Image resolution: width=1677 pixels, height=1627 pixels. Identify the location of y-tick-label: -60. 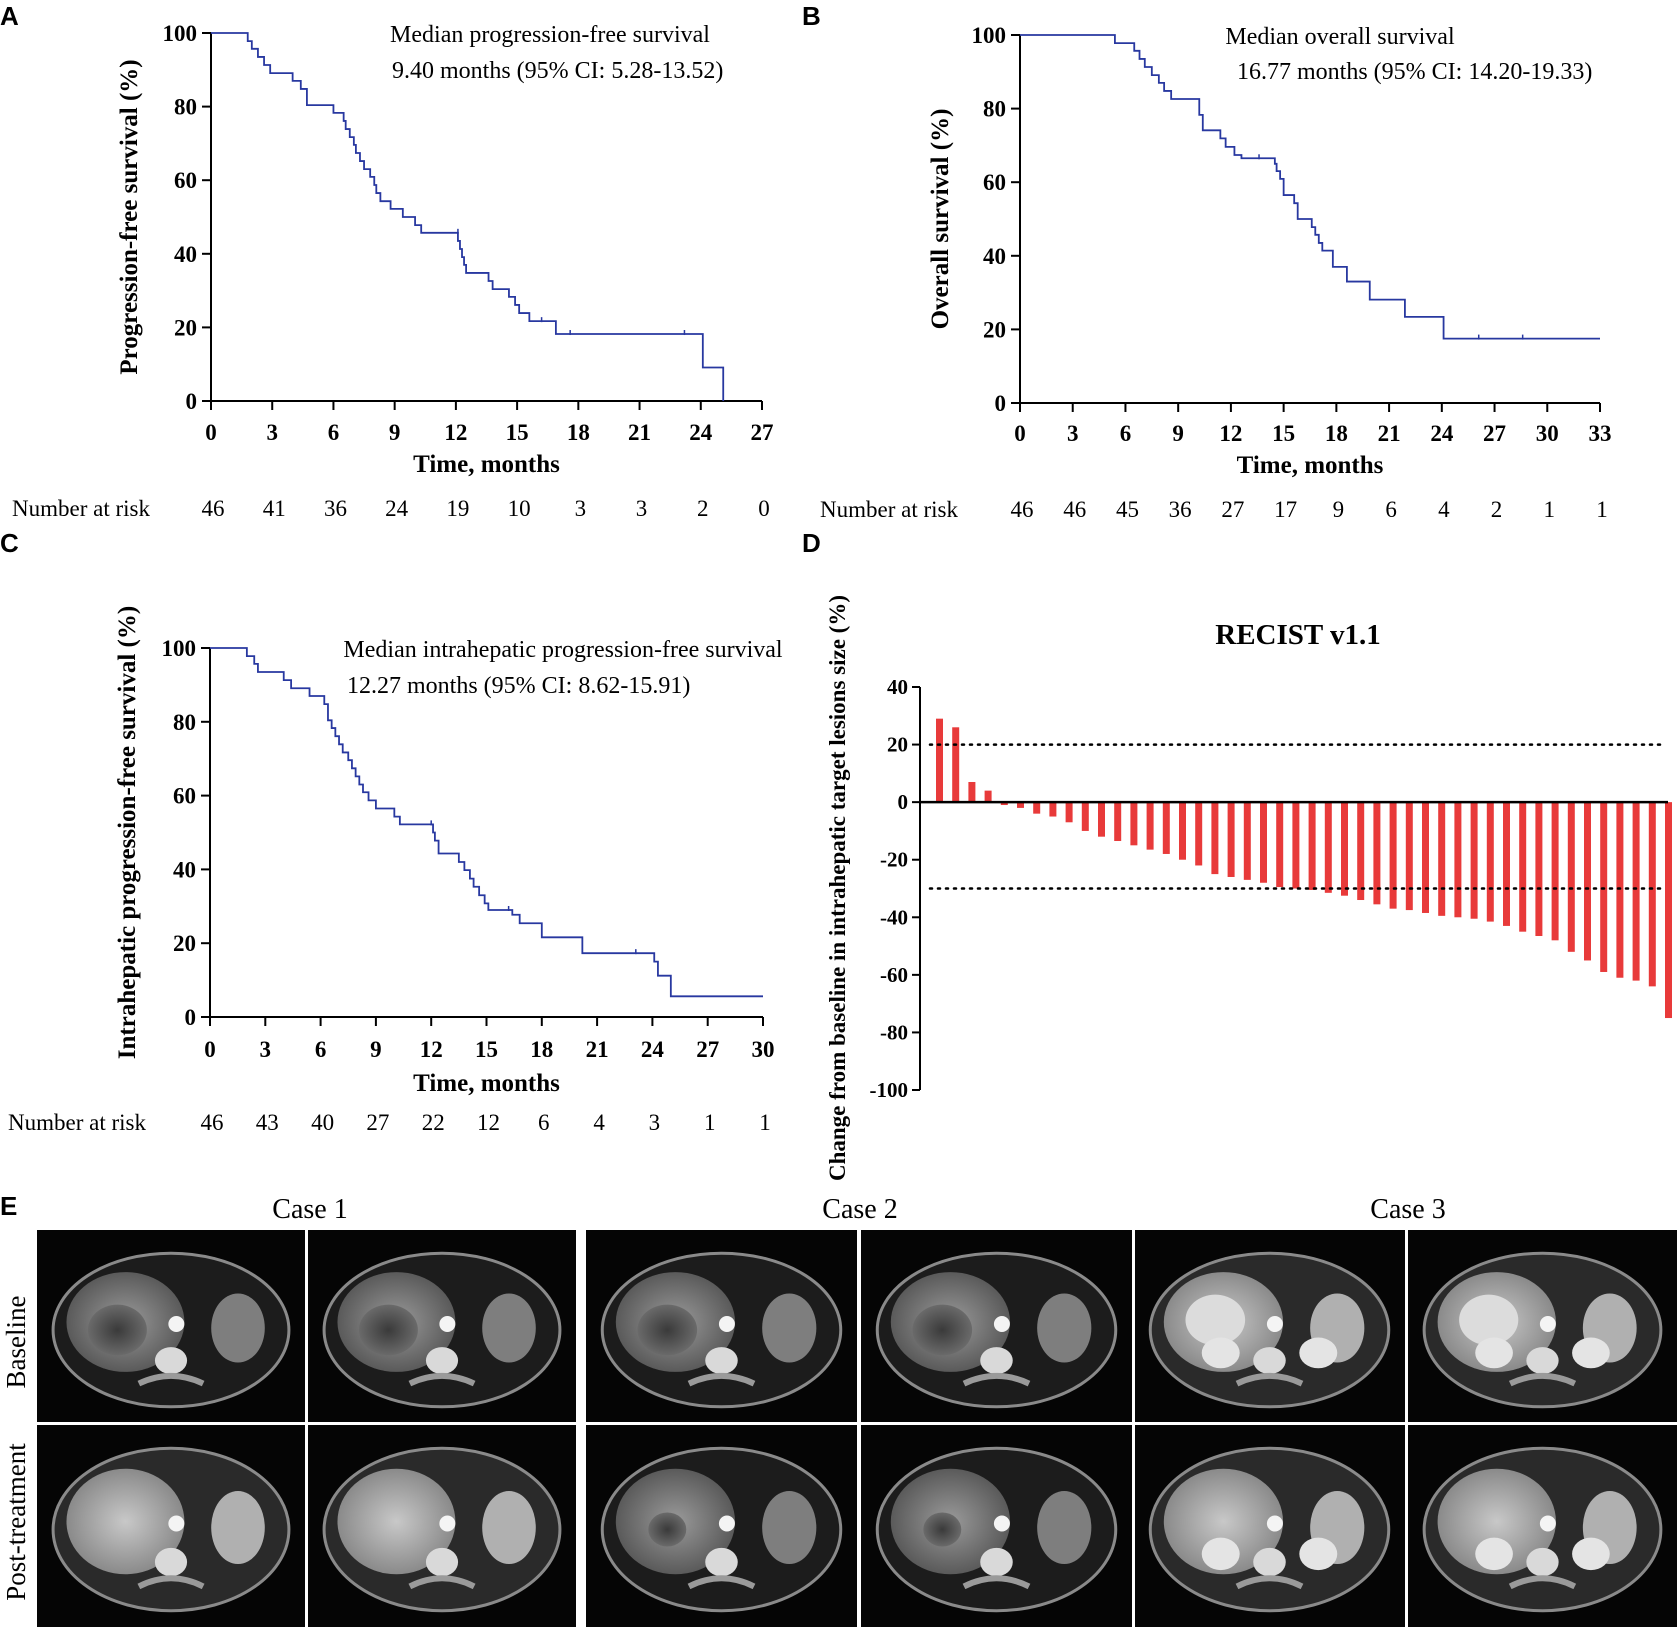
(894, 975).